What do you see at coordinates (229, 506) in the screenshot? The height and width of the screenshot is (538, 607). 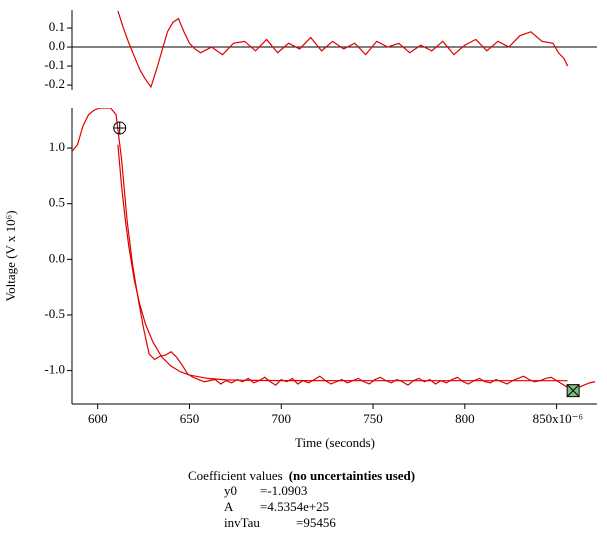 I see `coef-name: A` at bounding box center [229, 506].